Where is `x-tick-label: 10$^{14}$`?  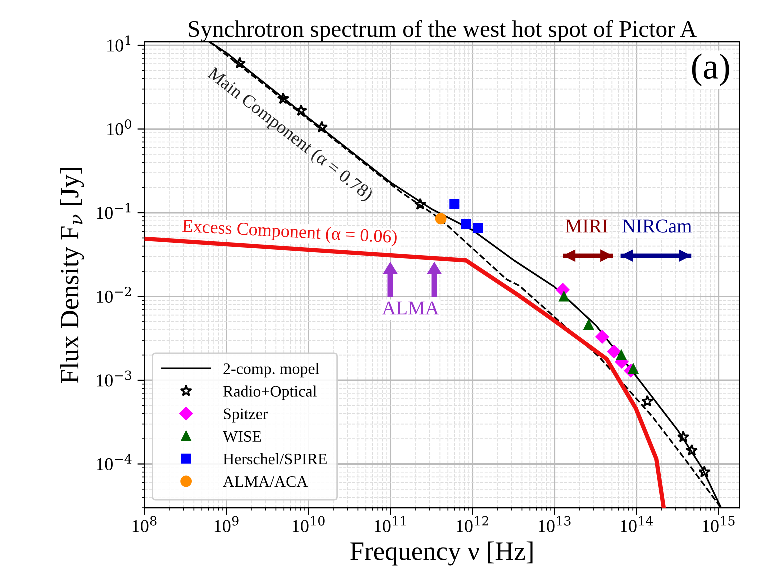 x-tick-label: 10$^{14}$ is located at coordinates (637, 524).